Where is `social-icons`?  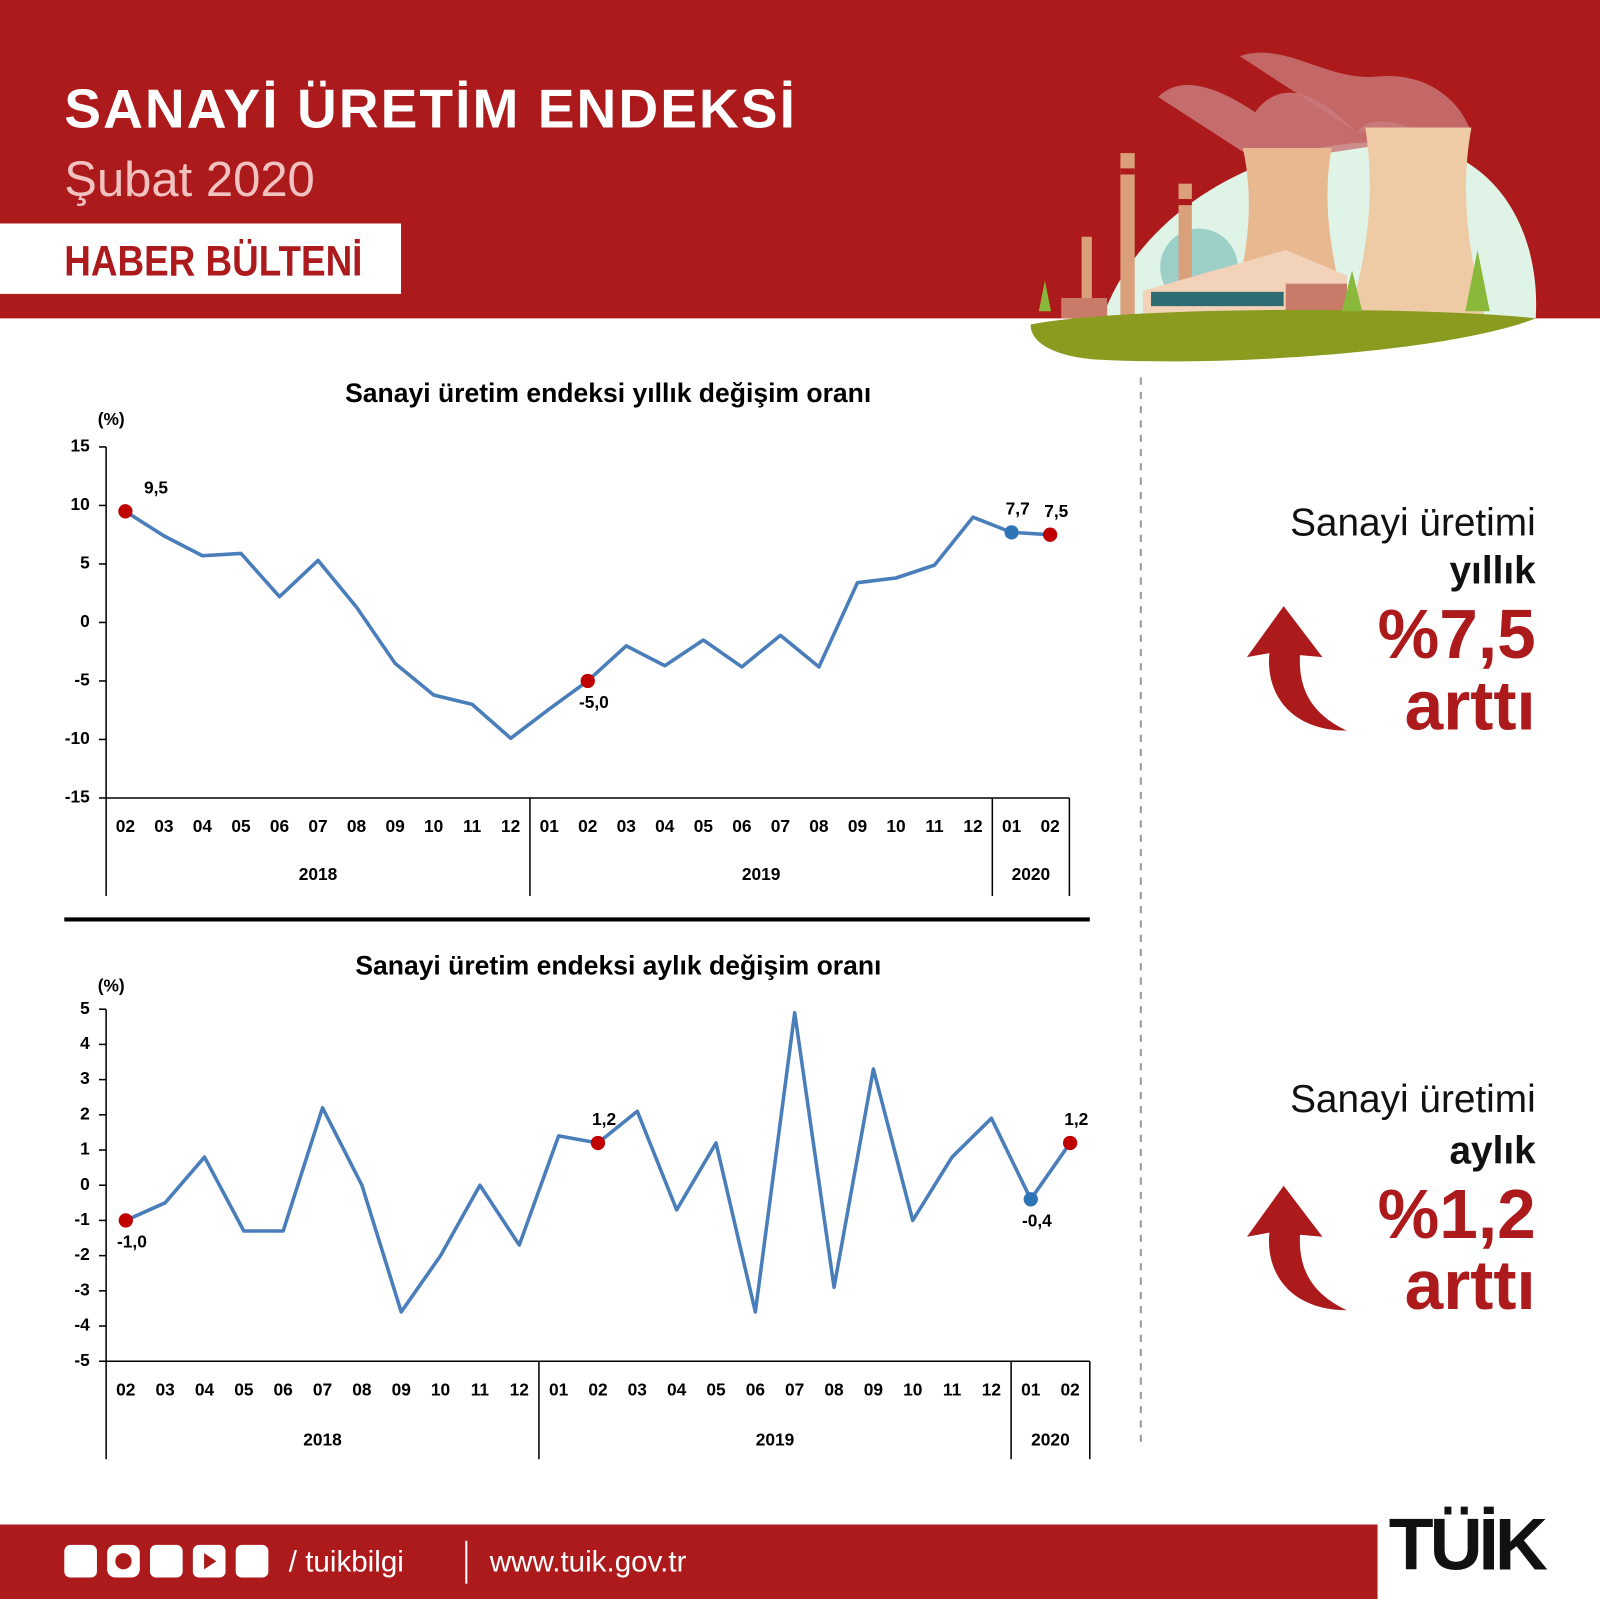 social-icons is located at coordinates (166, 1561).